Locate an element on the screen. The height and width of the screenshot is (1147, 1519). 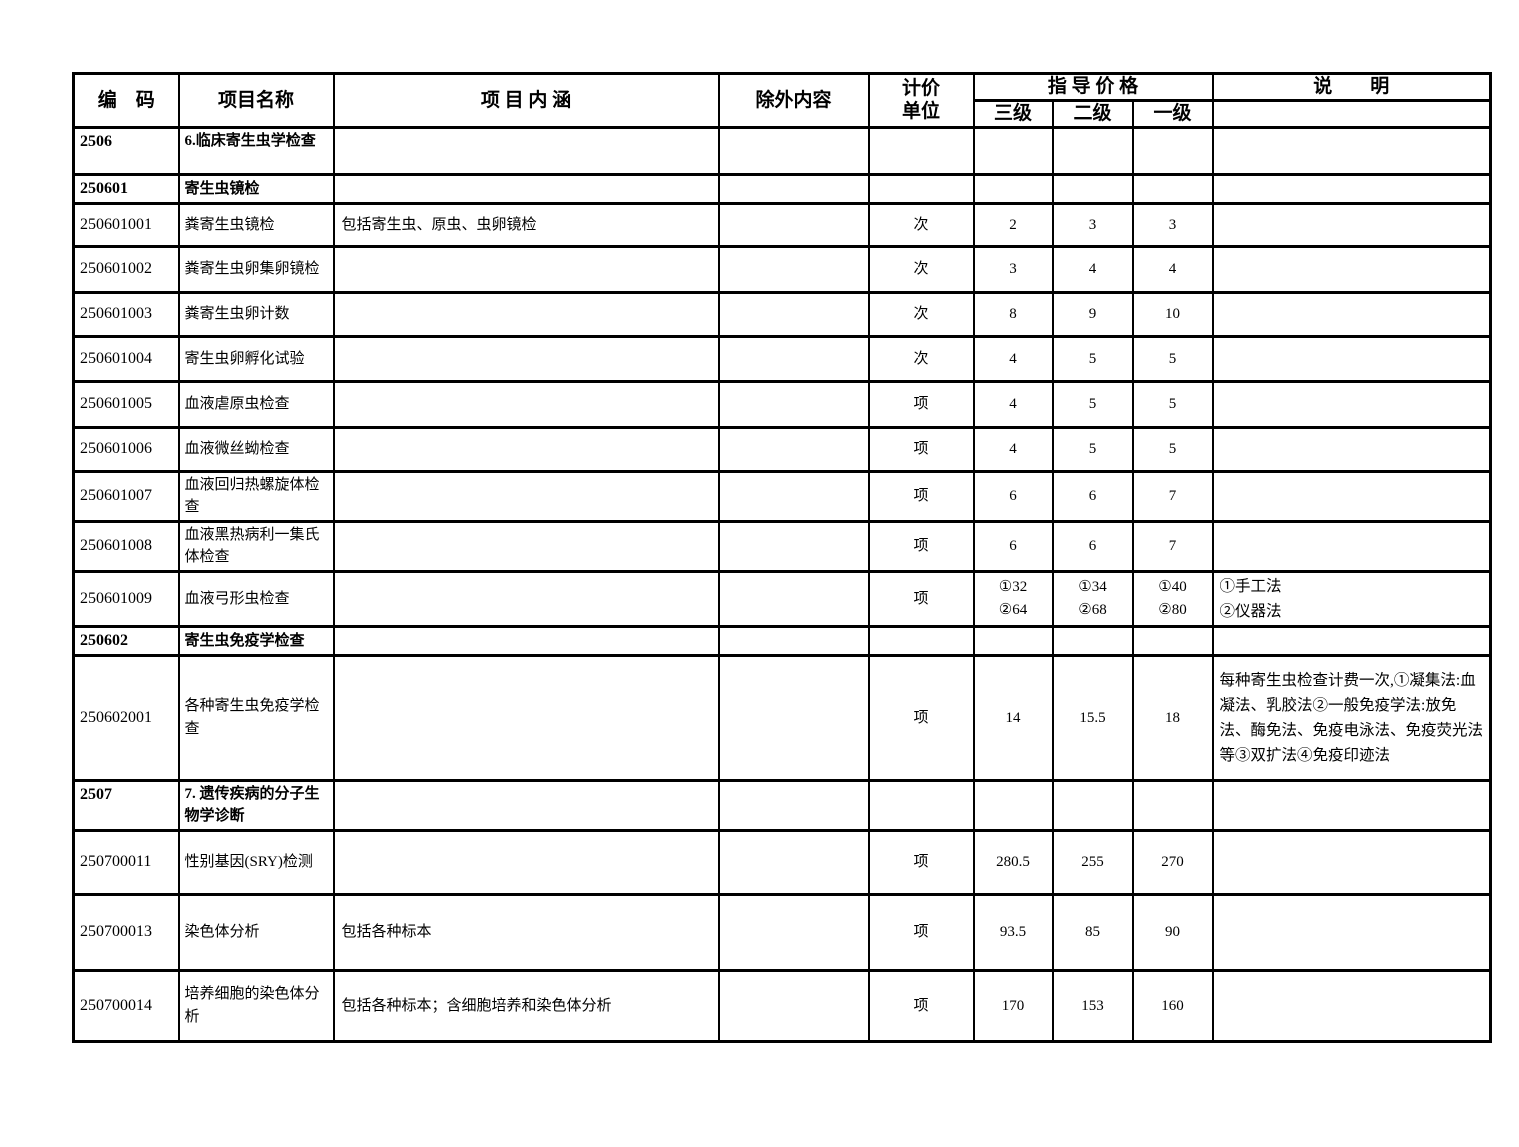
cell-name: 各种寄生虫免疫学检查 is located at coordinates (256, 717).